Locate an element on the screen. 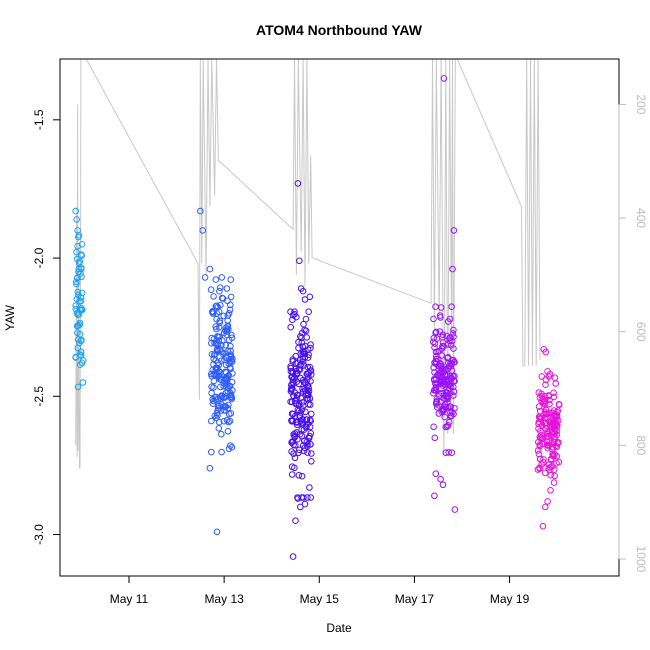 Image resolution: width=650 pixels, height=650 pixels. y-tick-label: -2.5 is located at coordinates (39, 396).